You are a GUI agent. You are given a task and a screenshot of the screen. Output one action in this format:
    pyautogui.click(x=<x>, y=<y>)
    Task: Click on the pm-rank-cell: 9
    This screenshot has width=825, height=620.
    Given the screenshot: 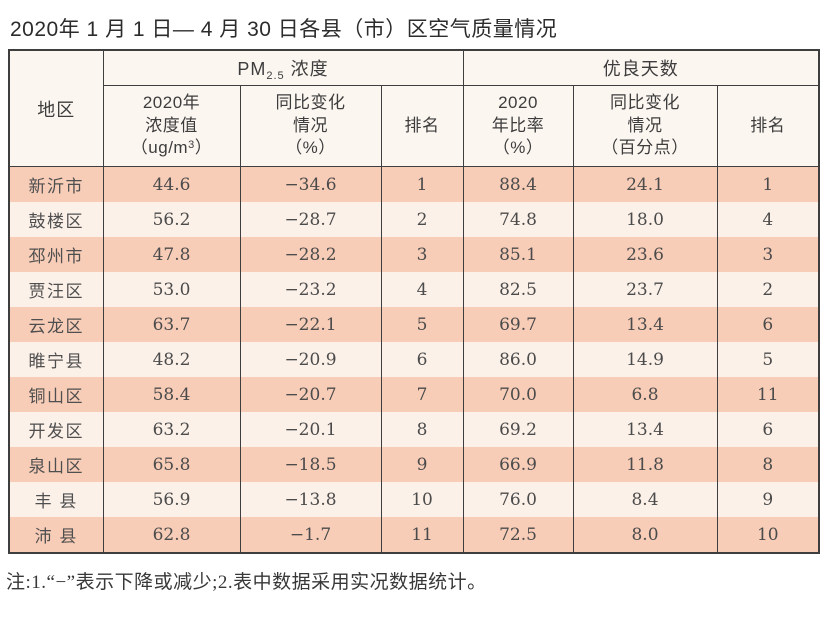 What is the action you would take?
    pyautogui.click(x=422, y=464)
    